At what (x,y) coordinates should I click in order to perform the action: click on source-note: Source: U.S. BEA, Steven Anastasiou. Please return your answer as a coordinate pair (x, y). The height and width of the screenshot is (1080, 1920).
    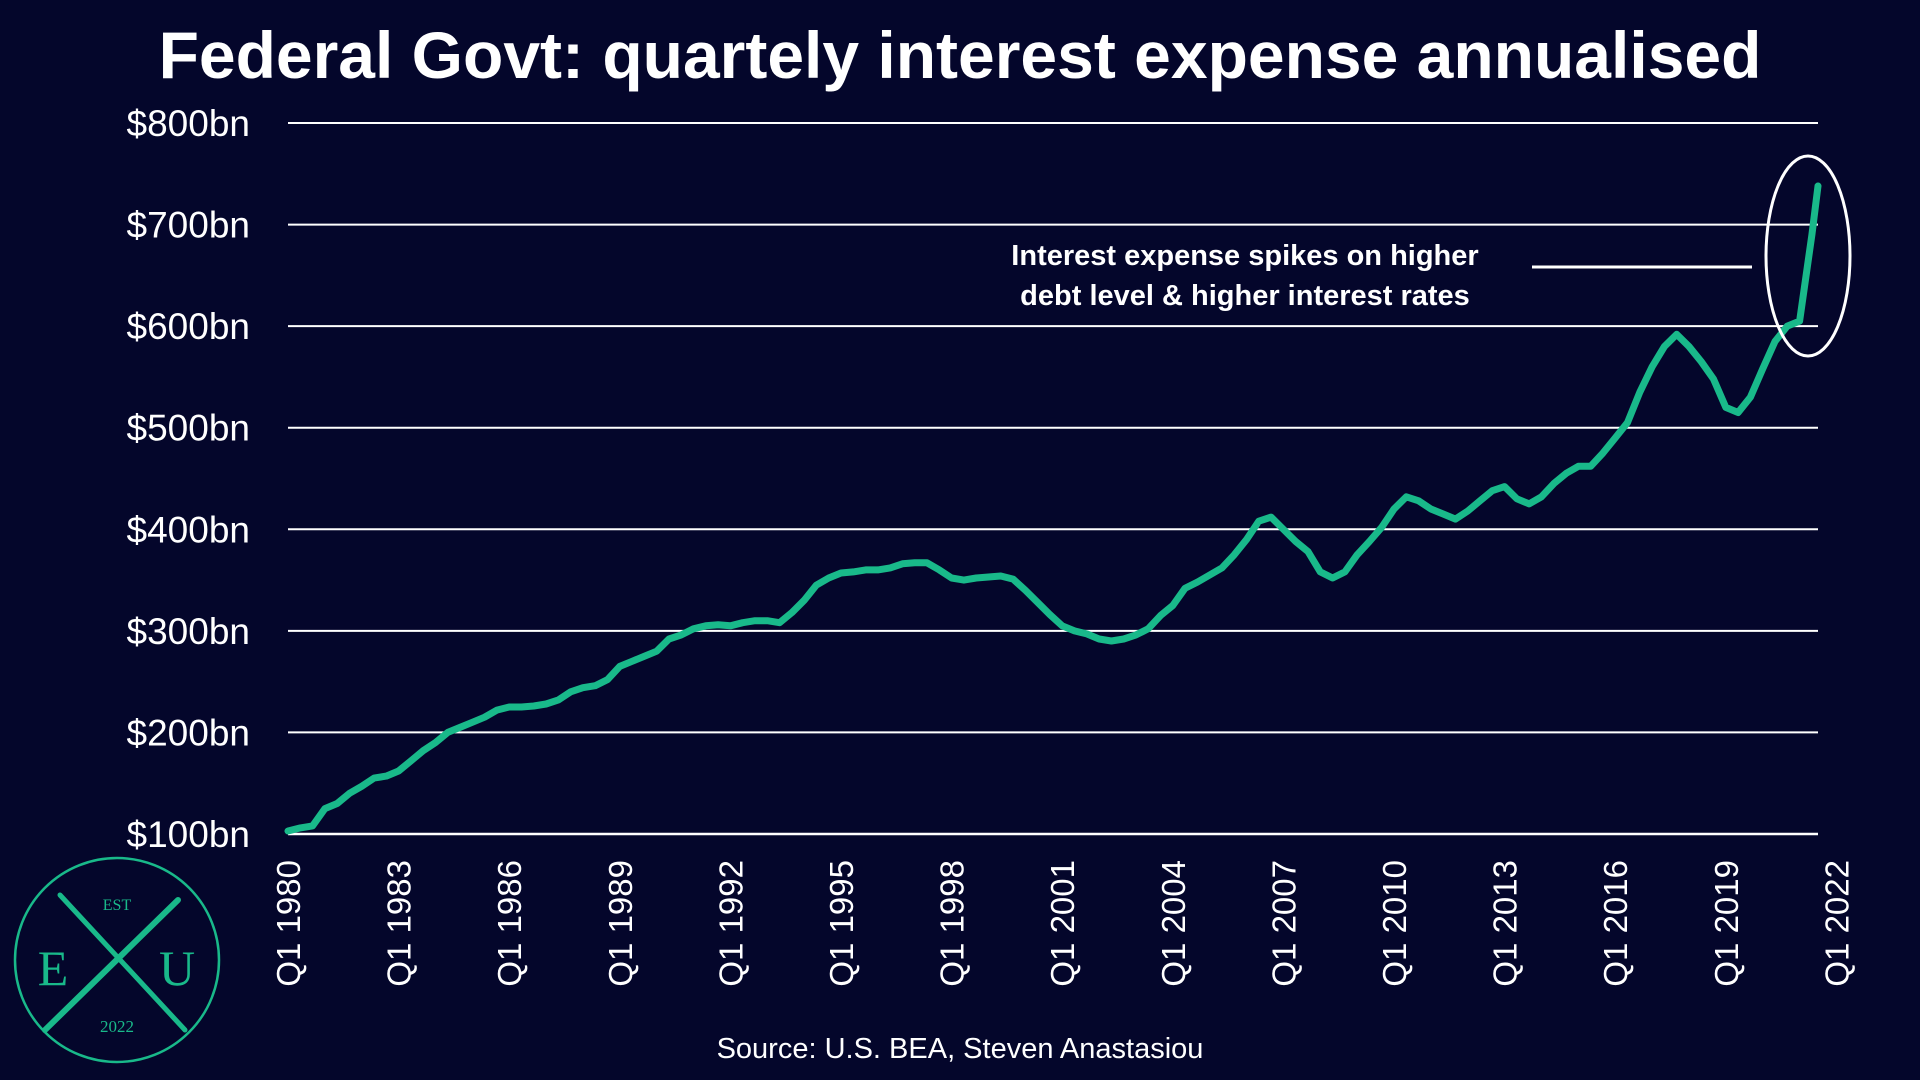
    Looking at the image, I should click on (960, 1049).